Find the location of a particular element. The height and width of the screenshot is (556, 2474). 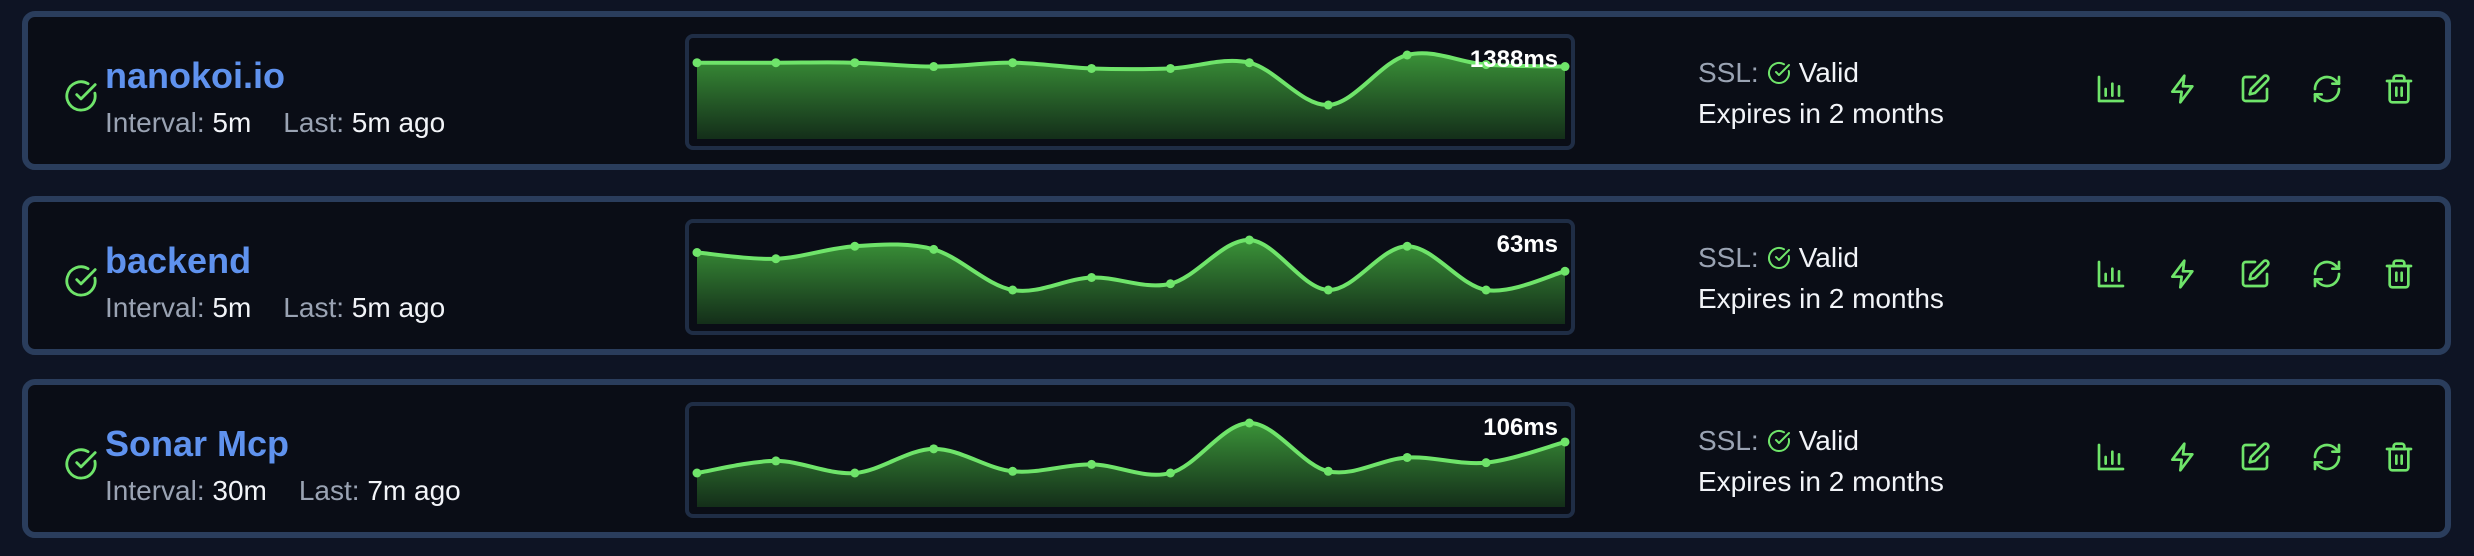

monitor-meta: Interval: 5m Last: 5m ago is located at coordinates (275, 308).